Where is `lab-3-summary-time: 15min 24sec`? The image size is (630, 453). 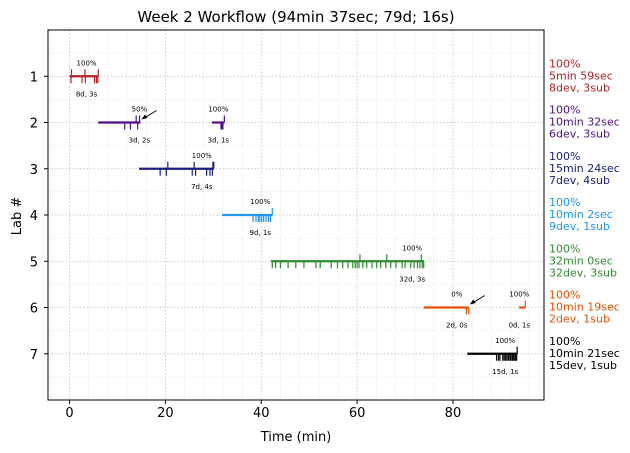 lab-3-summary-time: 15min 24sec is located at coordinates (584, 168).